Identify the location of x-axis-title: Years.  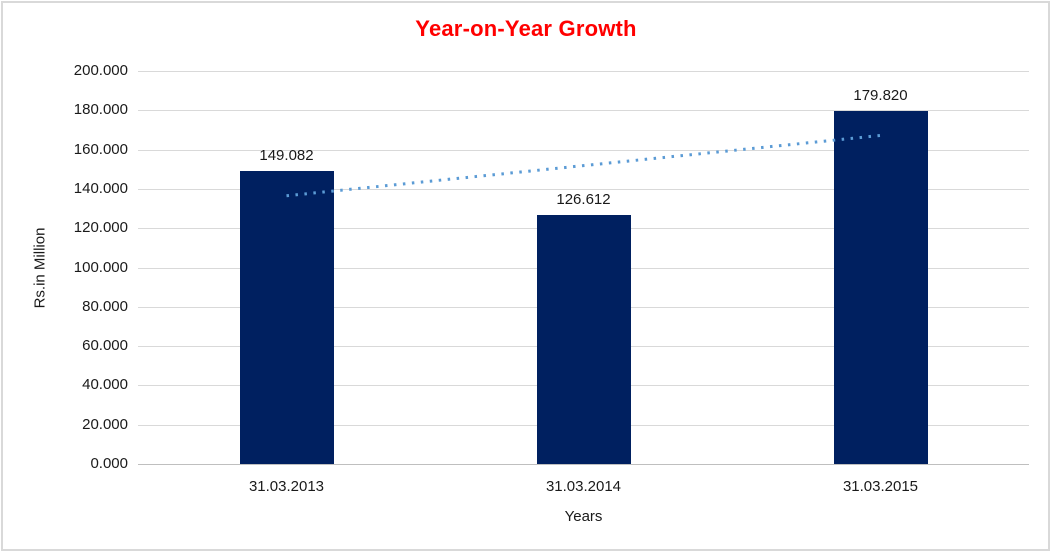
(583, 516).